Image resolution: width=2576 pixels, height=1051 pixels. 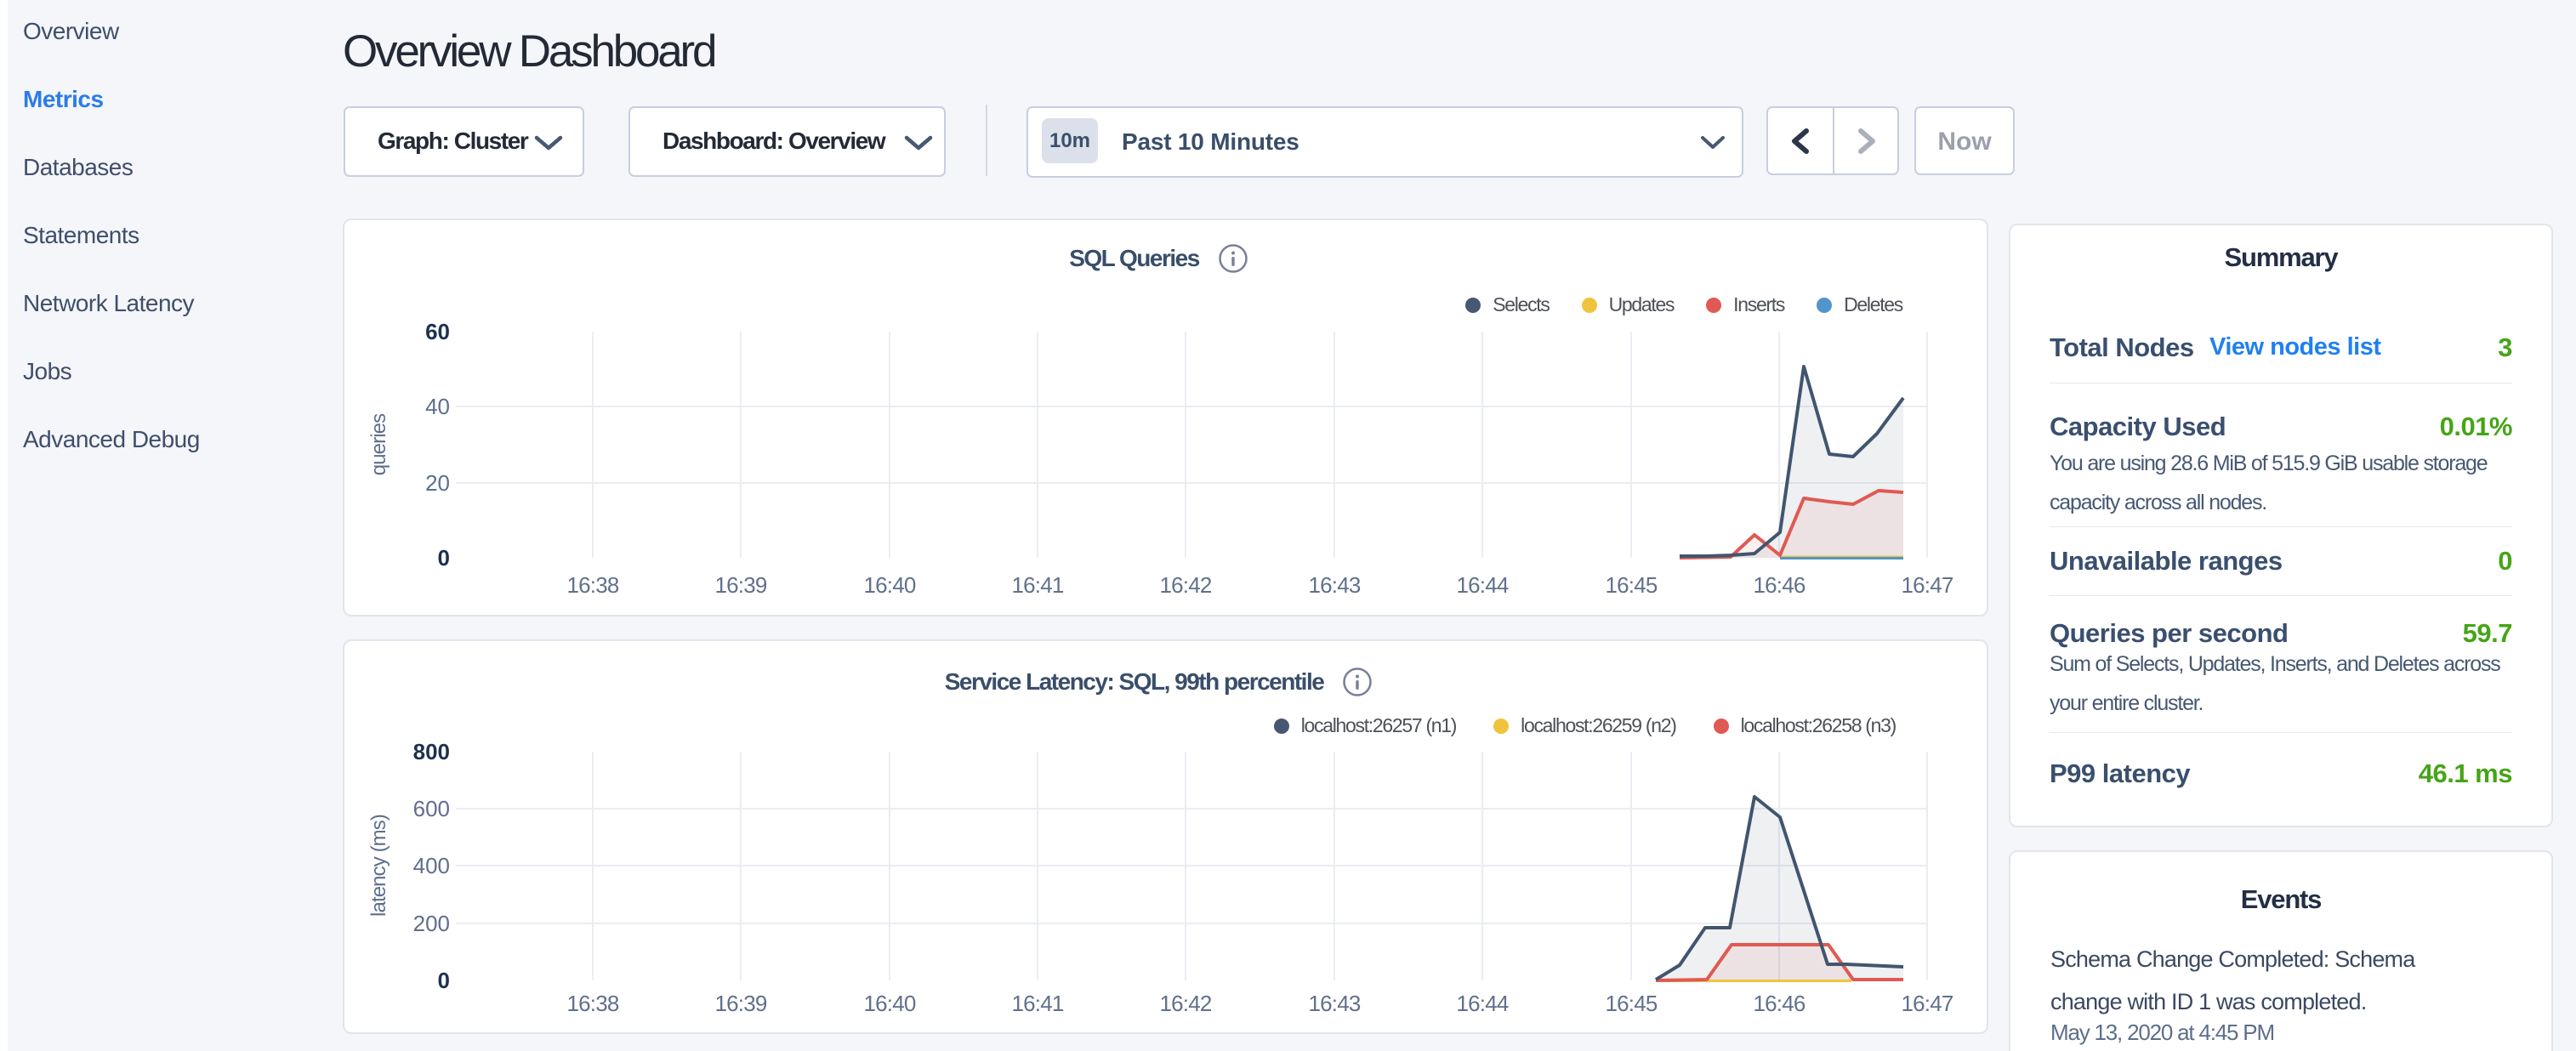 What do you see at coordinates (437, 331) in the screenshot?
I see `svg-text: 60` at bounding box center [437, 331].